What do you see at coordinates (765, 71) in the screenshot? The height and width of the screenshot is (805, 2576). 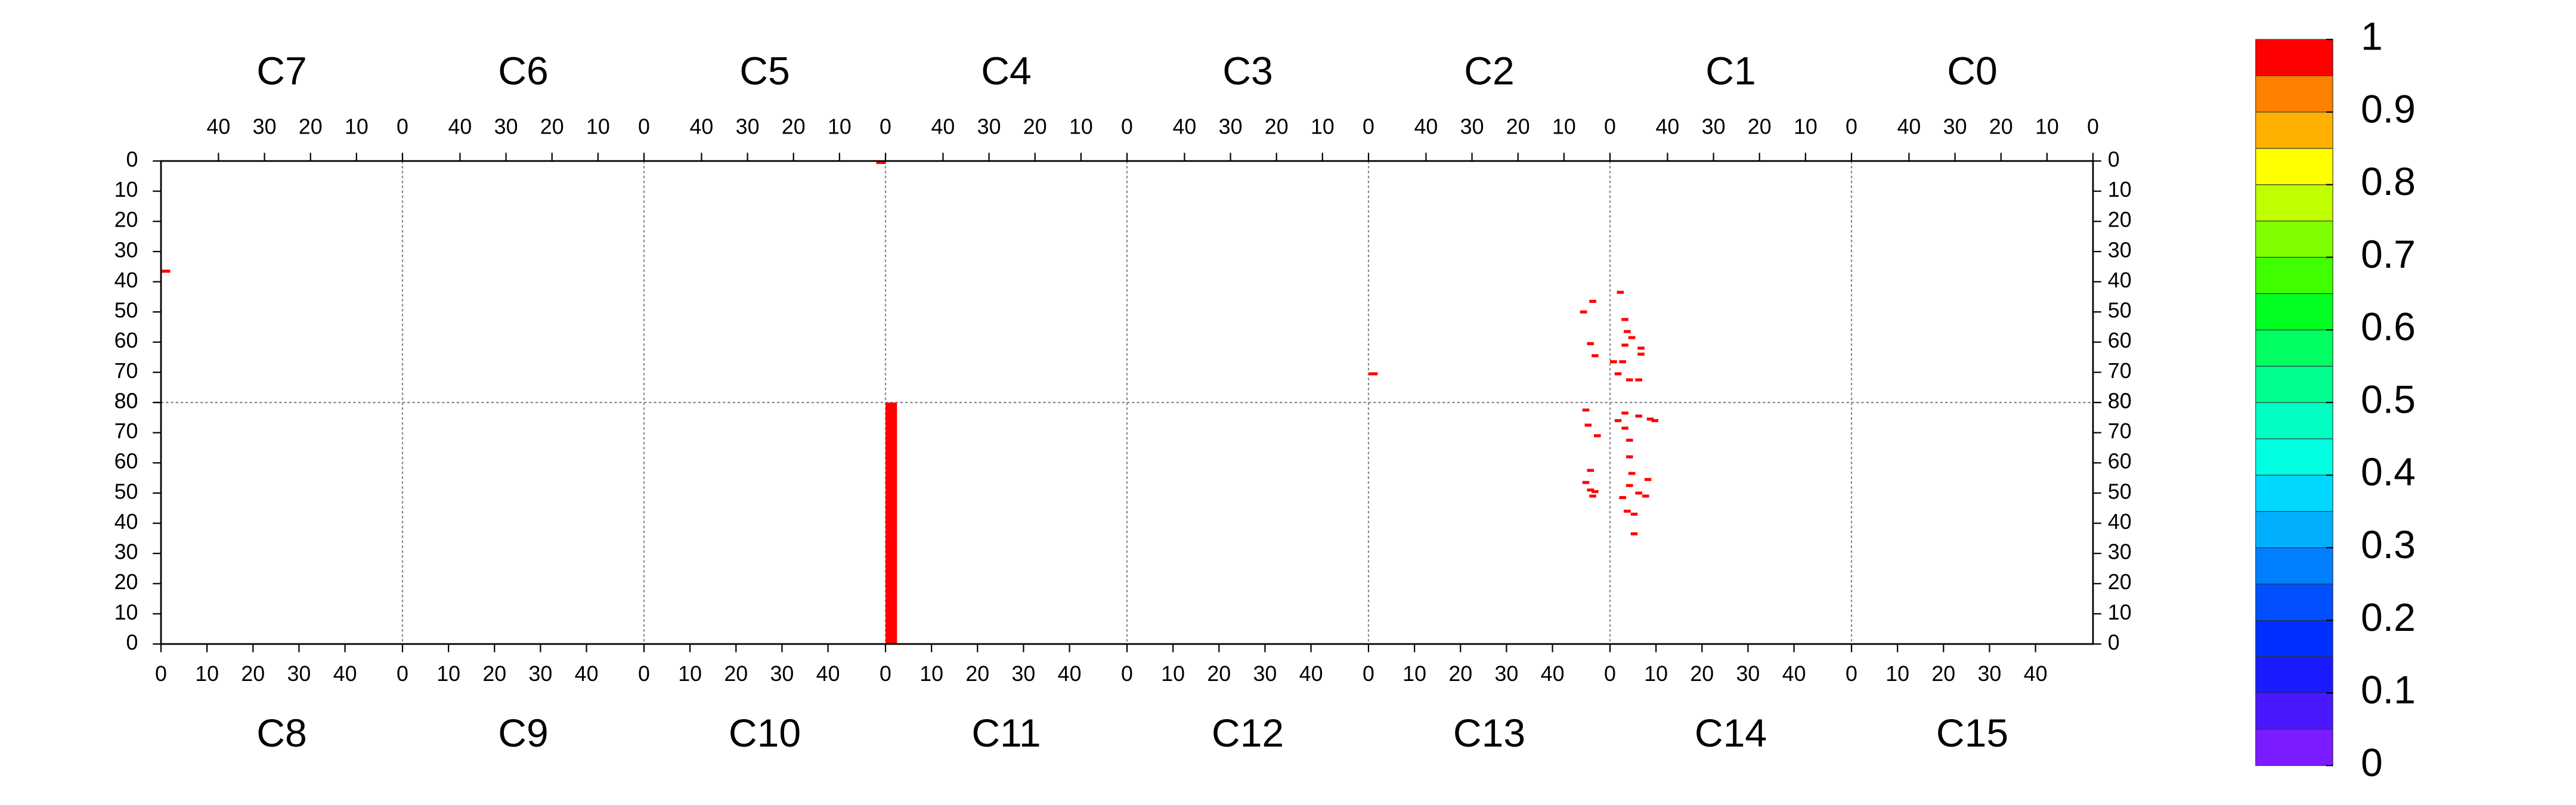 I see `panel-label: C5` at bounding box center [765, 71].